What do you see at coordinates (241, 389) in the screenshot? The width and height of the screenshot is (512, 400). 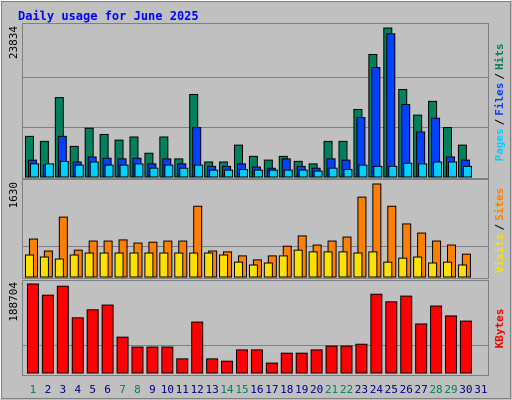 I see `x-tick-label: 15` at bounding box center [241, 389].